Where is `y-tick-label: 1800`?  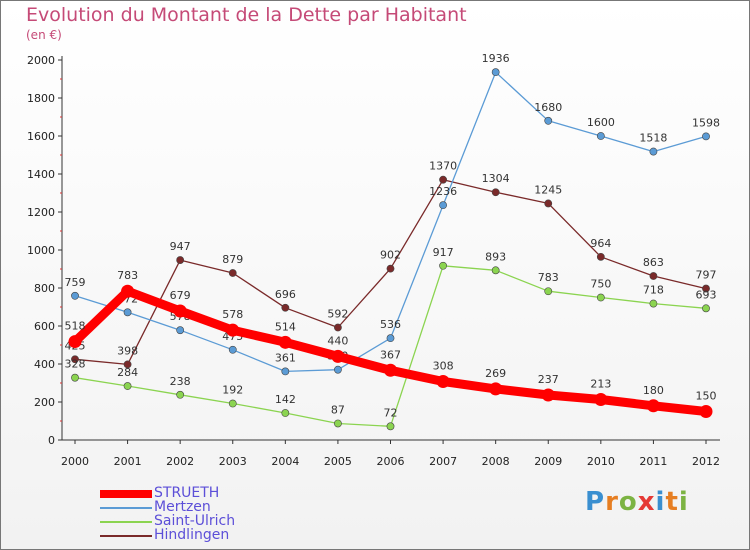
y-tick-label: 1800 is located at coordinates (41, 98).